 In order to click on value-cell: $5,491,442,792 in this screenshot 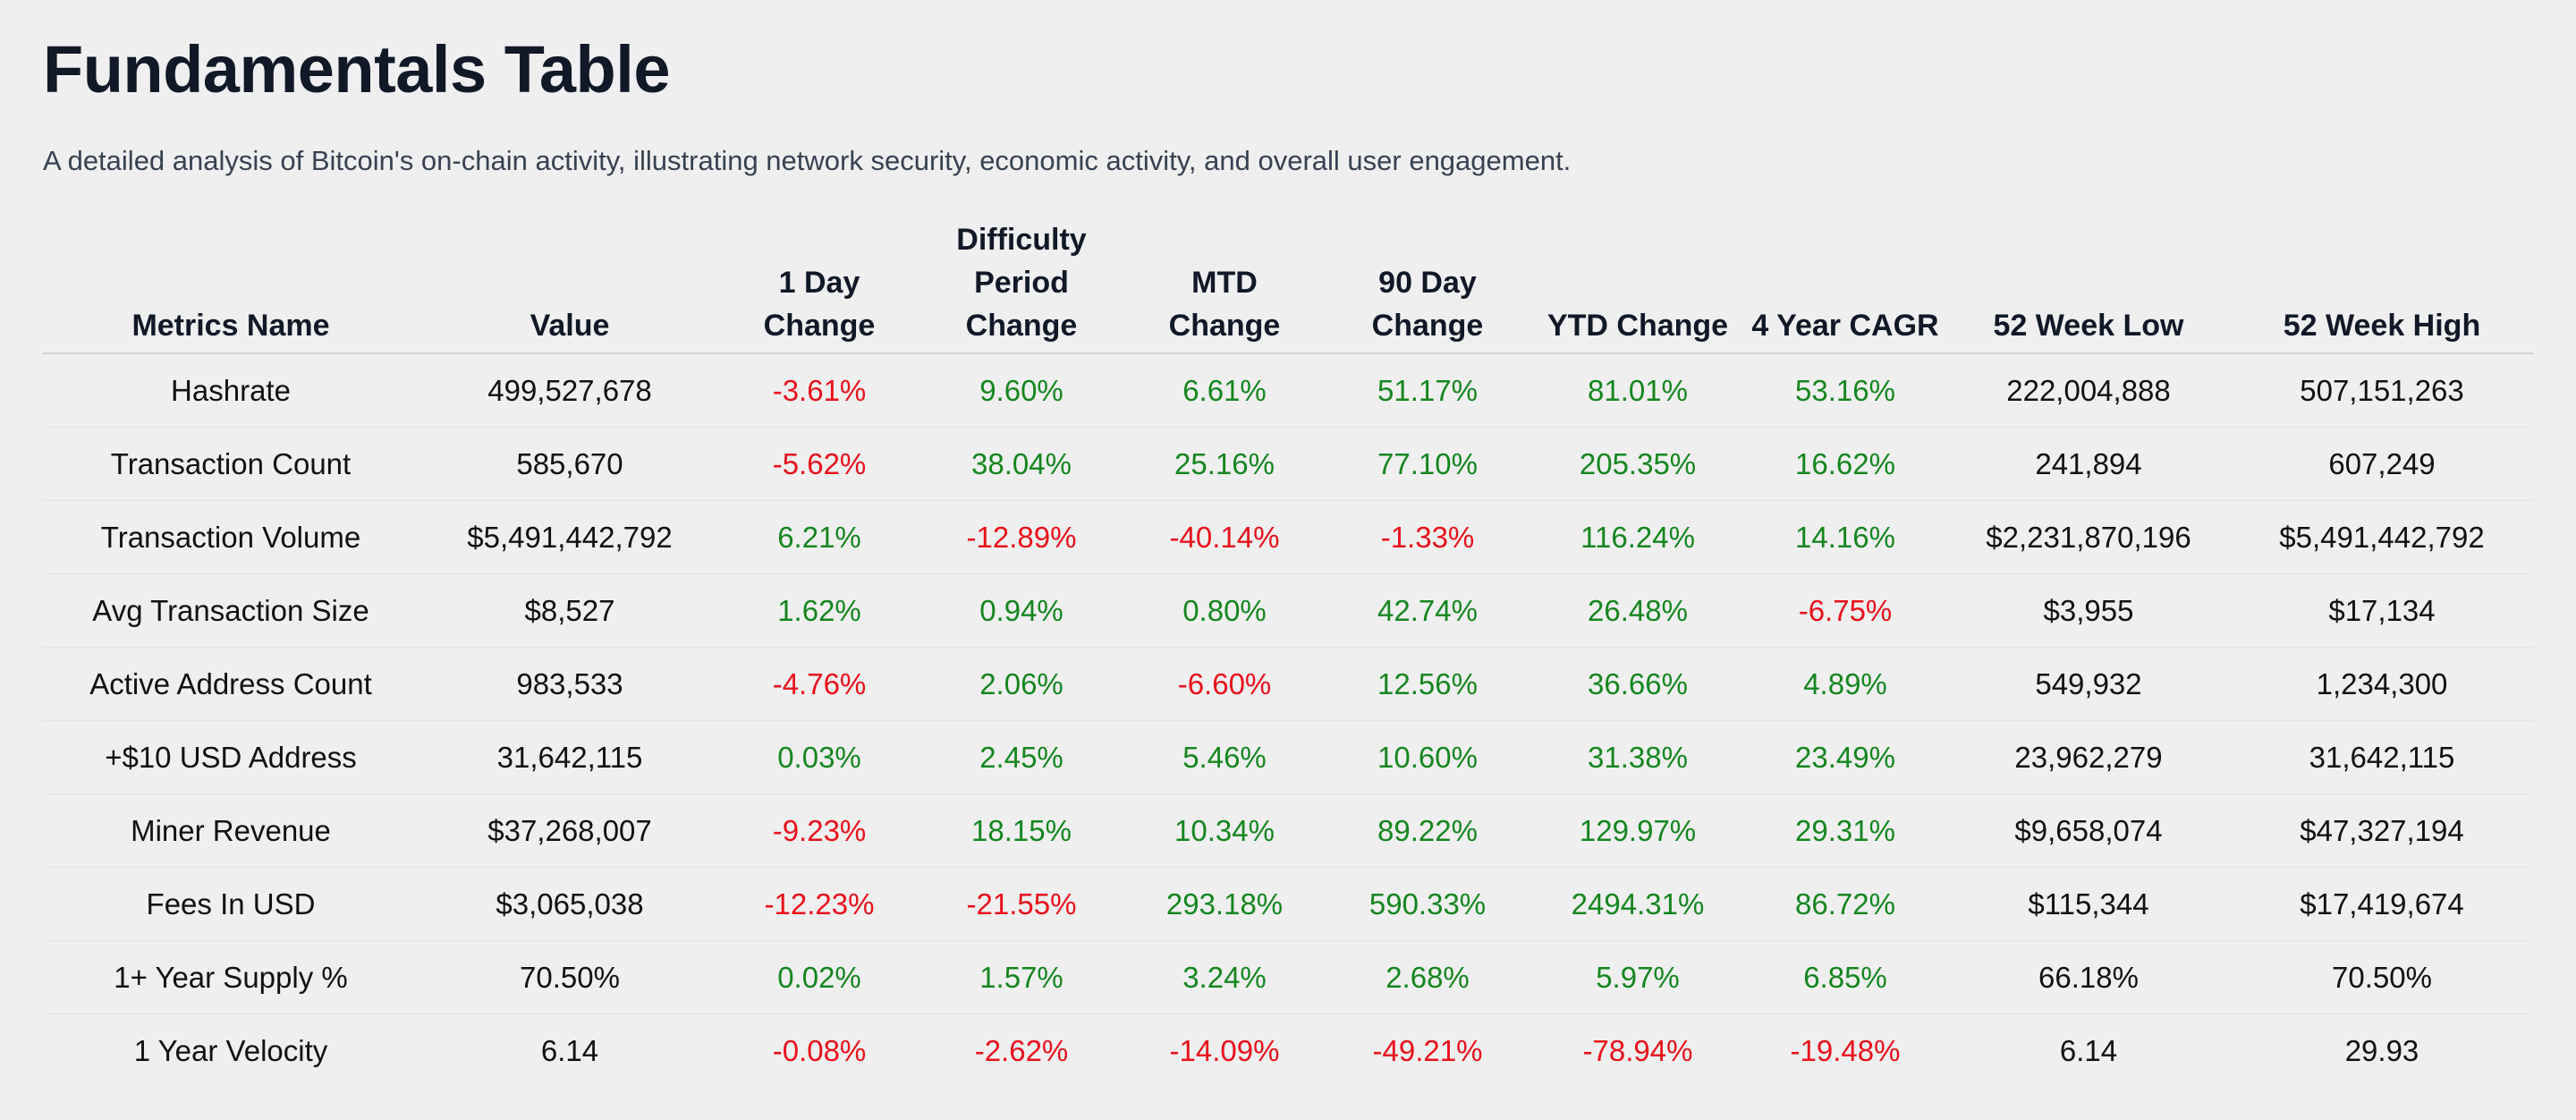, I will do `click(570, 537)`.